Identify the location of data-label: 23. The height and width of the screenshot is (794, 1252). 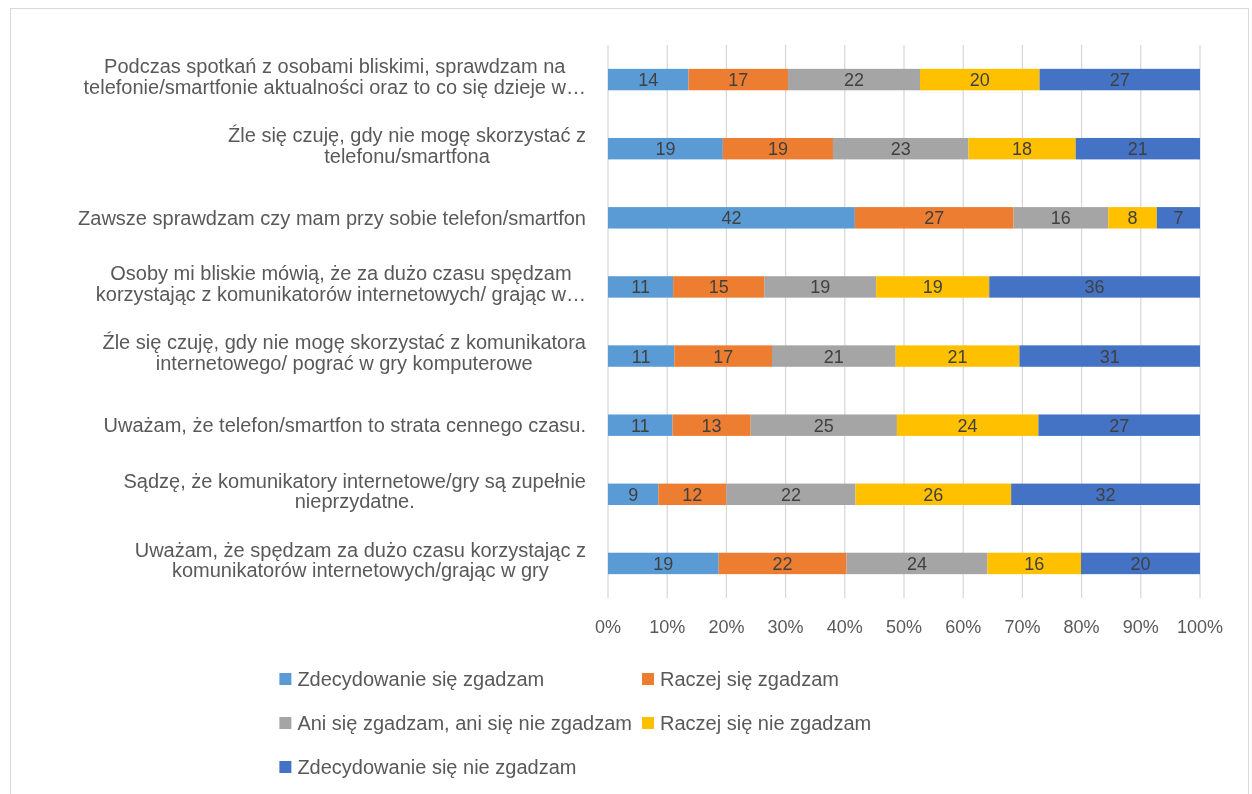
(900, 149).